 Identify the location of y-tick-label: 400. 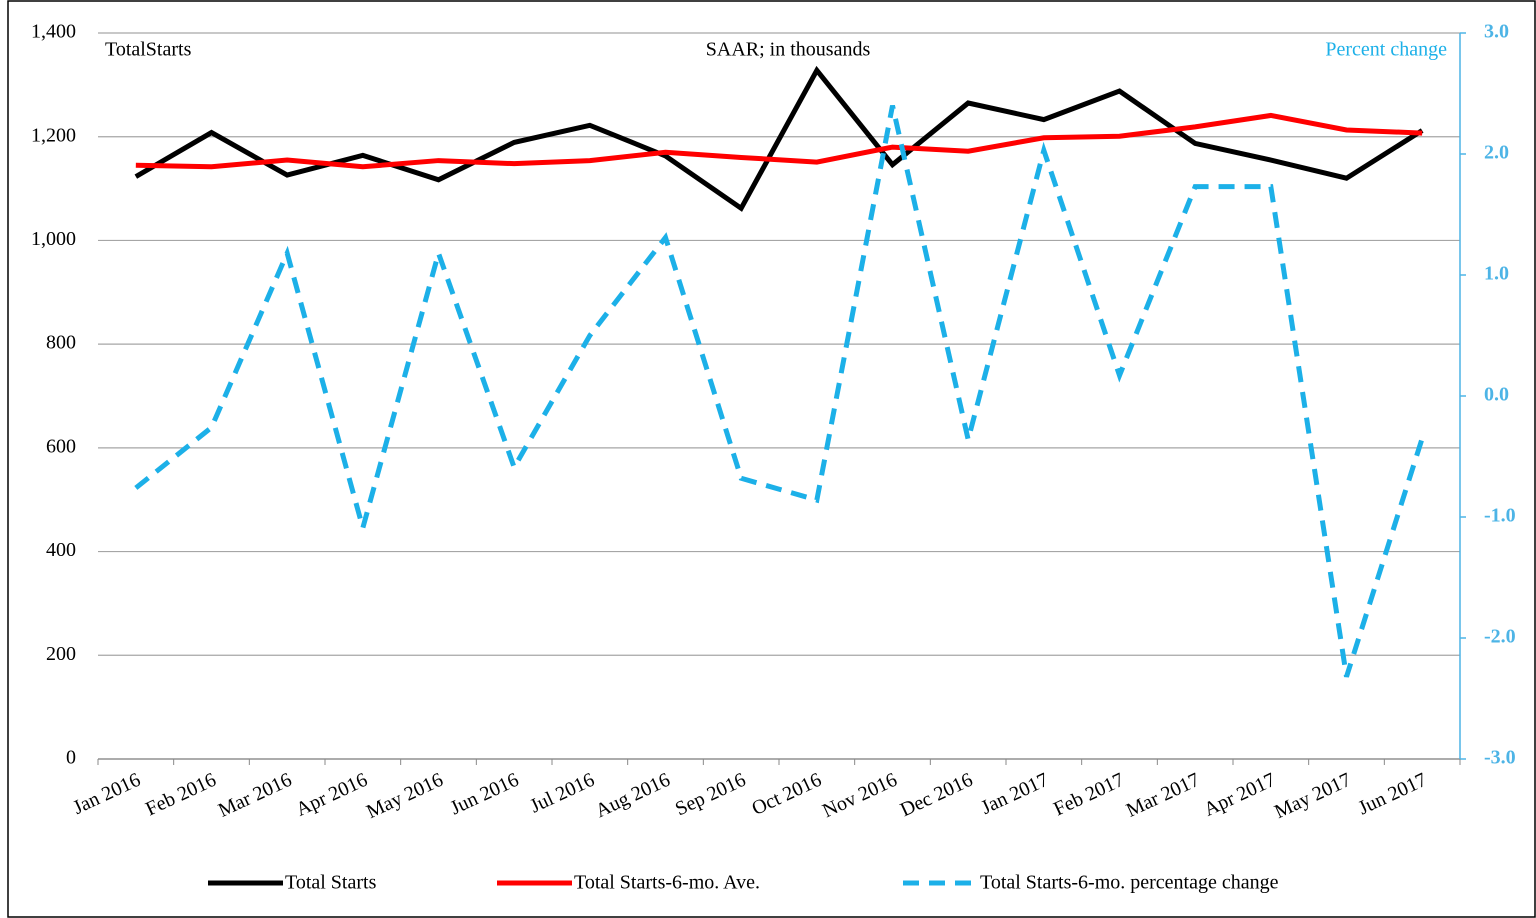
(61, 550).